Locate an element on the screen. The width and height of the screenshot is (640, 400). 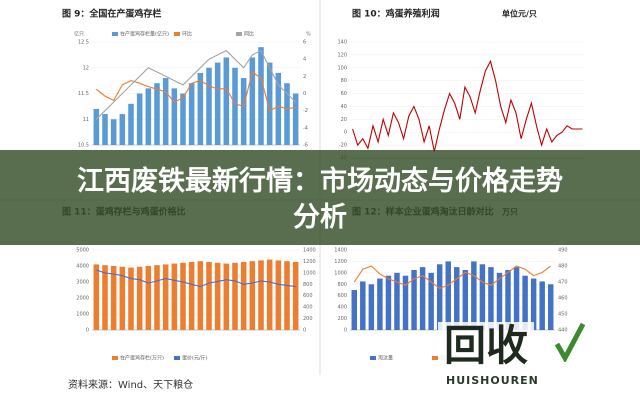
y2-tick-label: -6 is located at coordinates (305, 146).